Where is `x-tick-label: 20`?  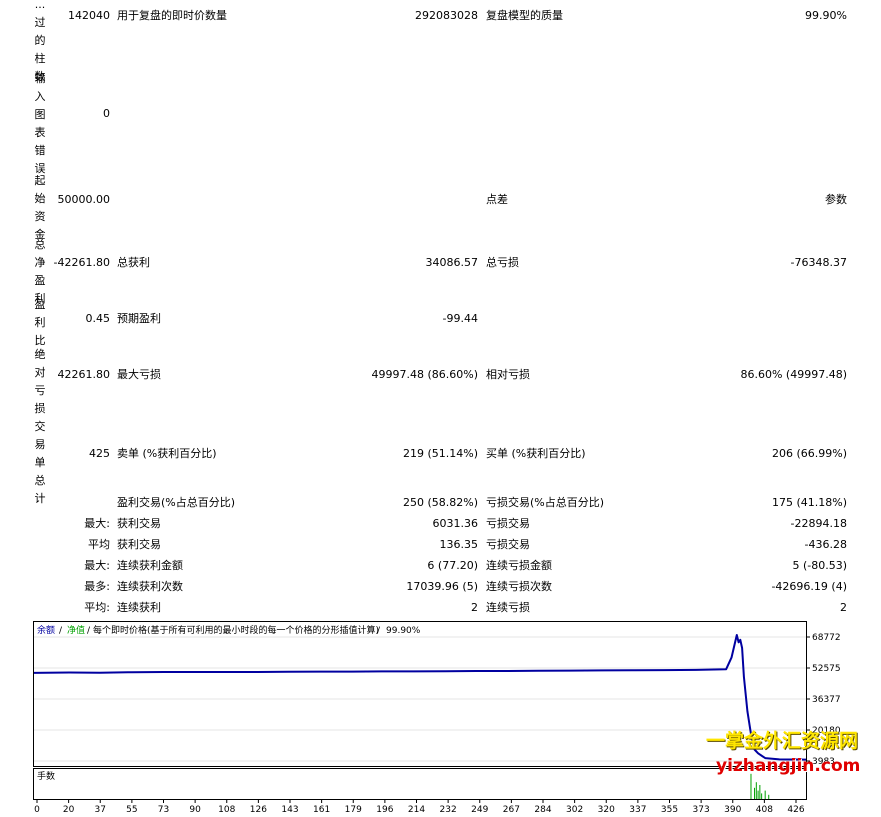 x-tick-label: 20 is located at coordinates (69, 809).